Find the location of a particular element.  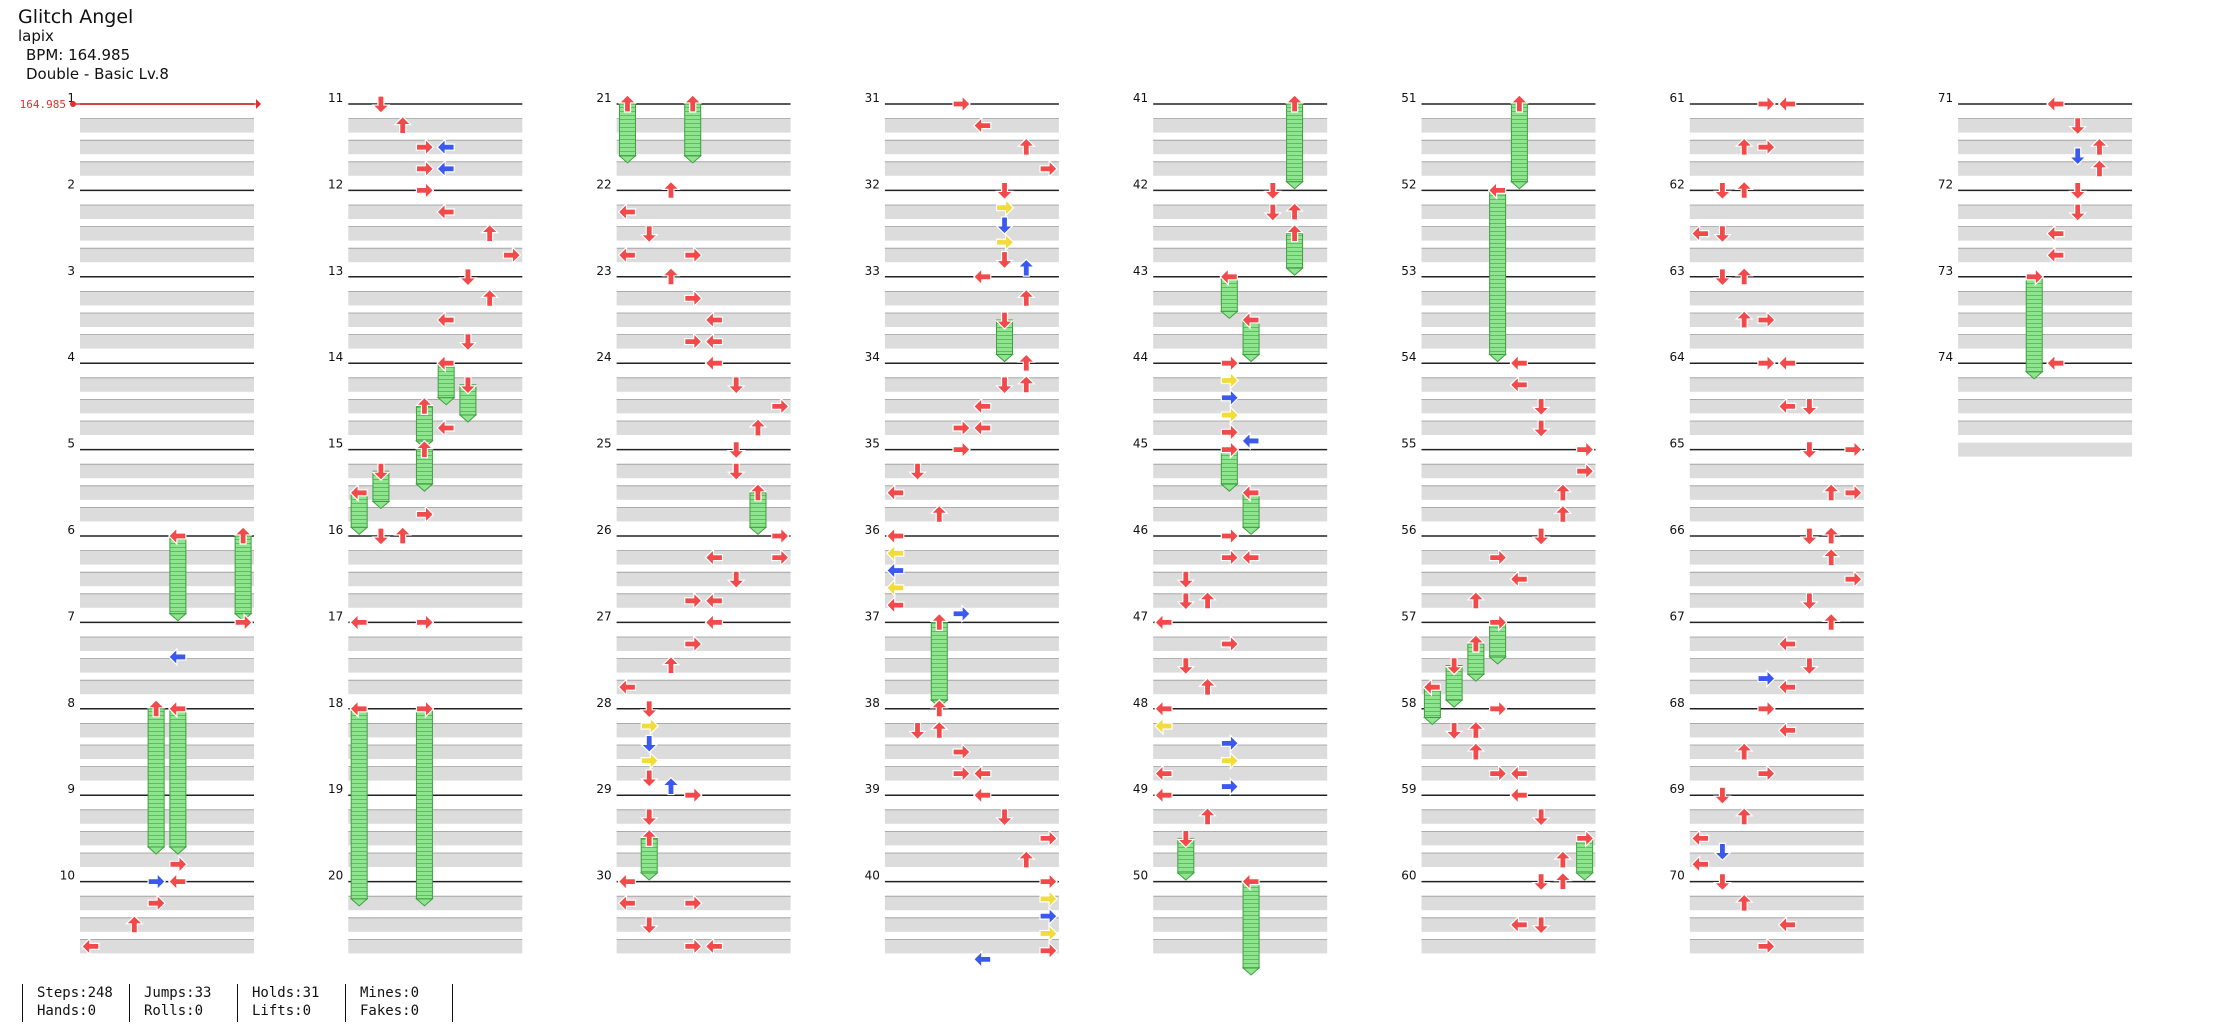

measure-number: 18 is located at coordinates (335, 703).